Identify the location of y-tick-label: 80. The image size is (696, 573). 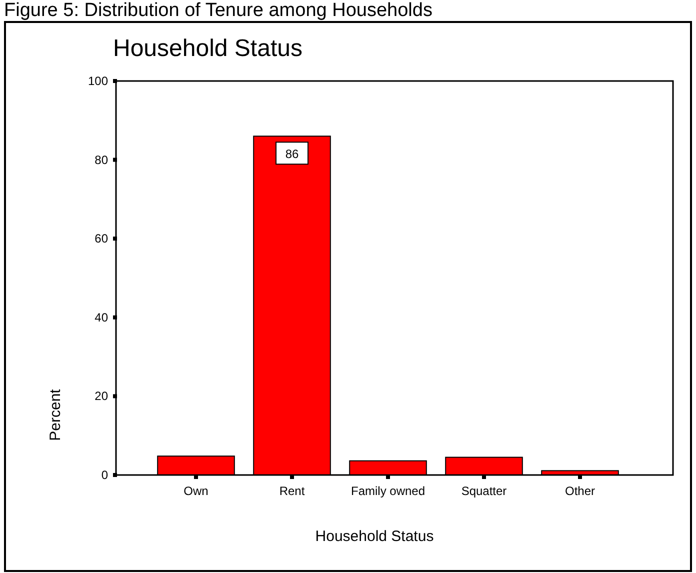
(101, 159).